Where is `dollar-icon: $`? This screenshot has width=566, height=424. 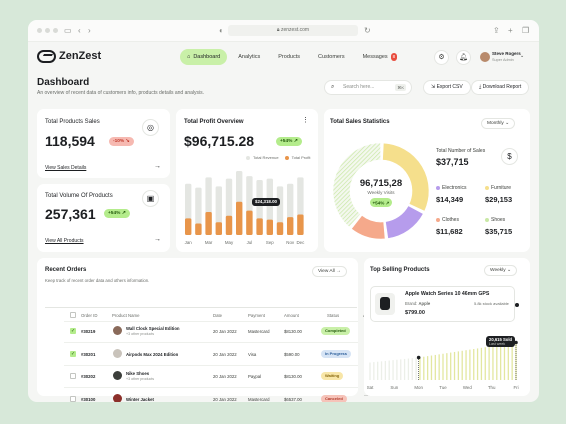
dollar-icon: $ is located at coordinates (509, 156).